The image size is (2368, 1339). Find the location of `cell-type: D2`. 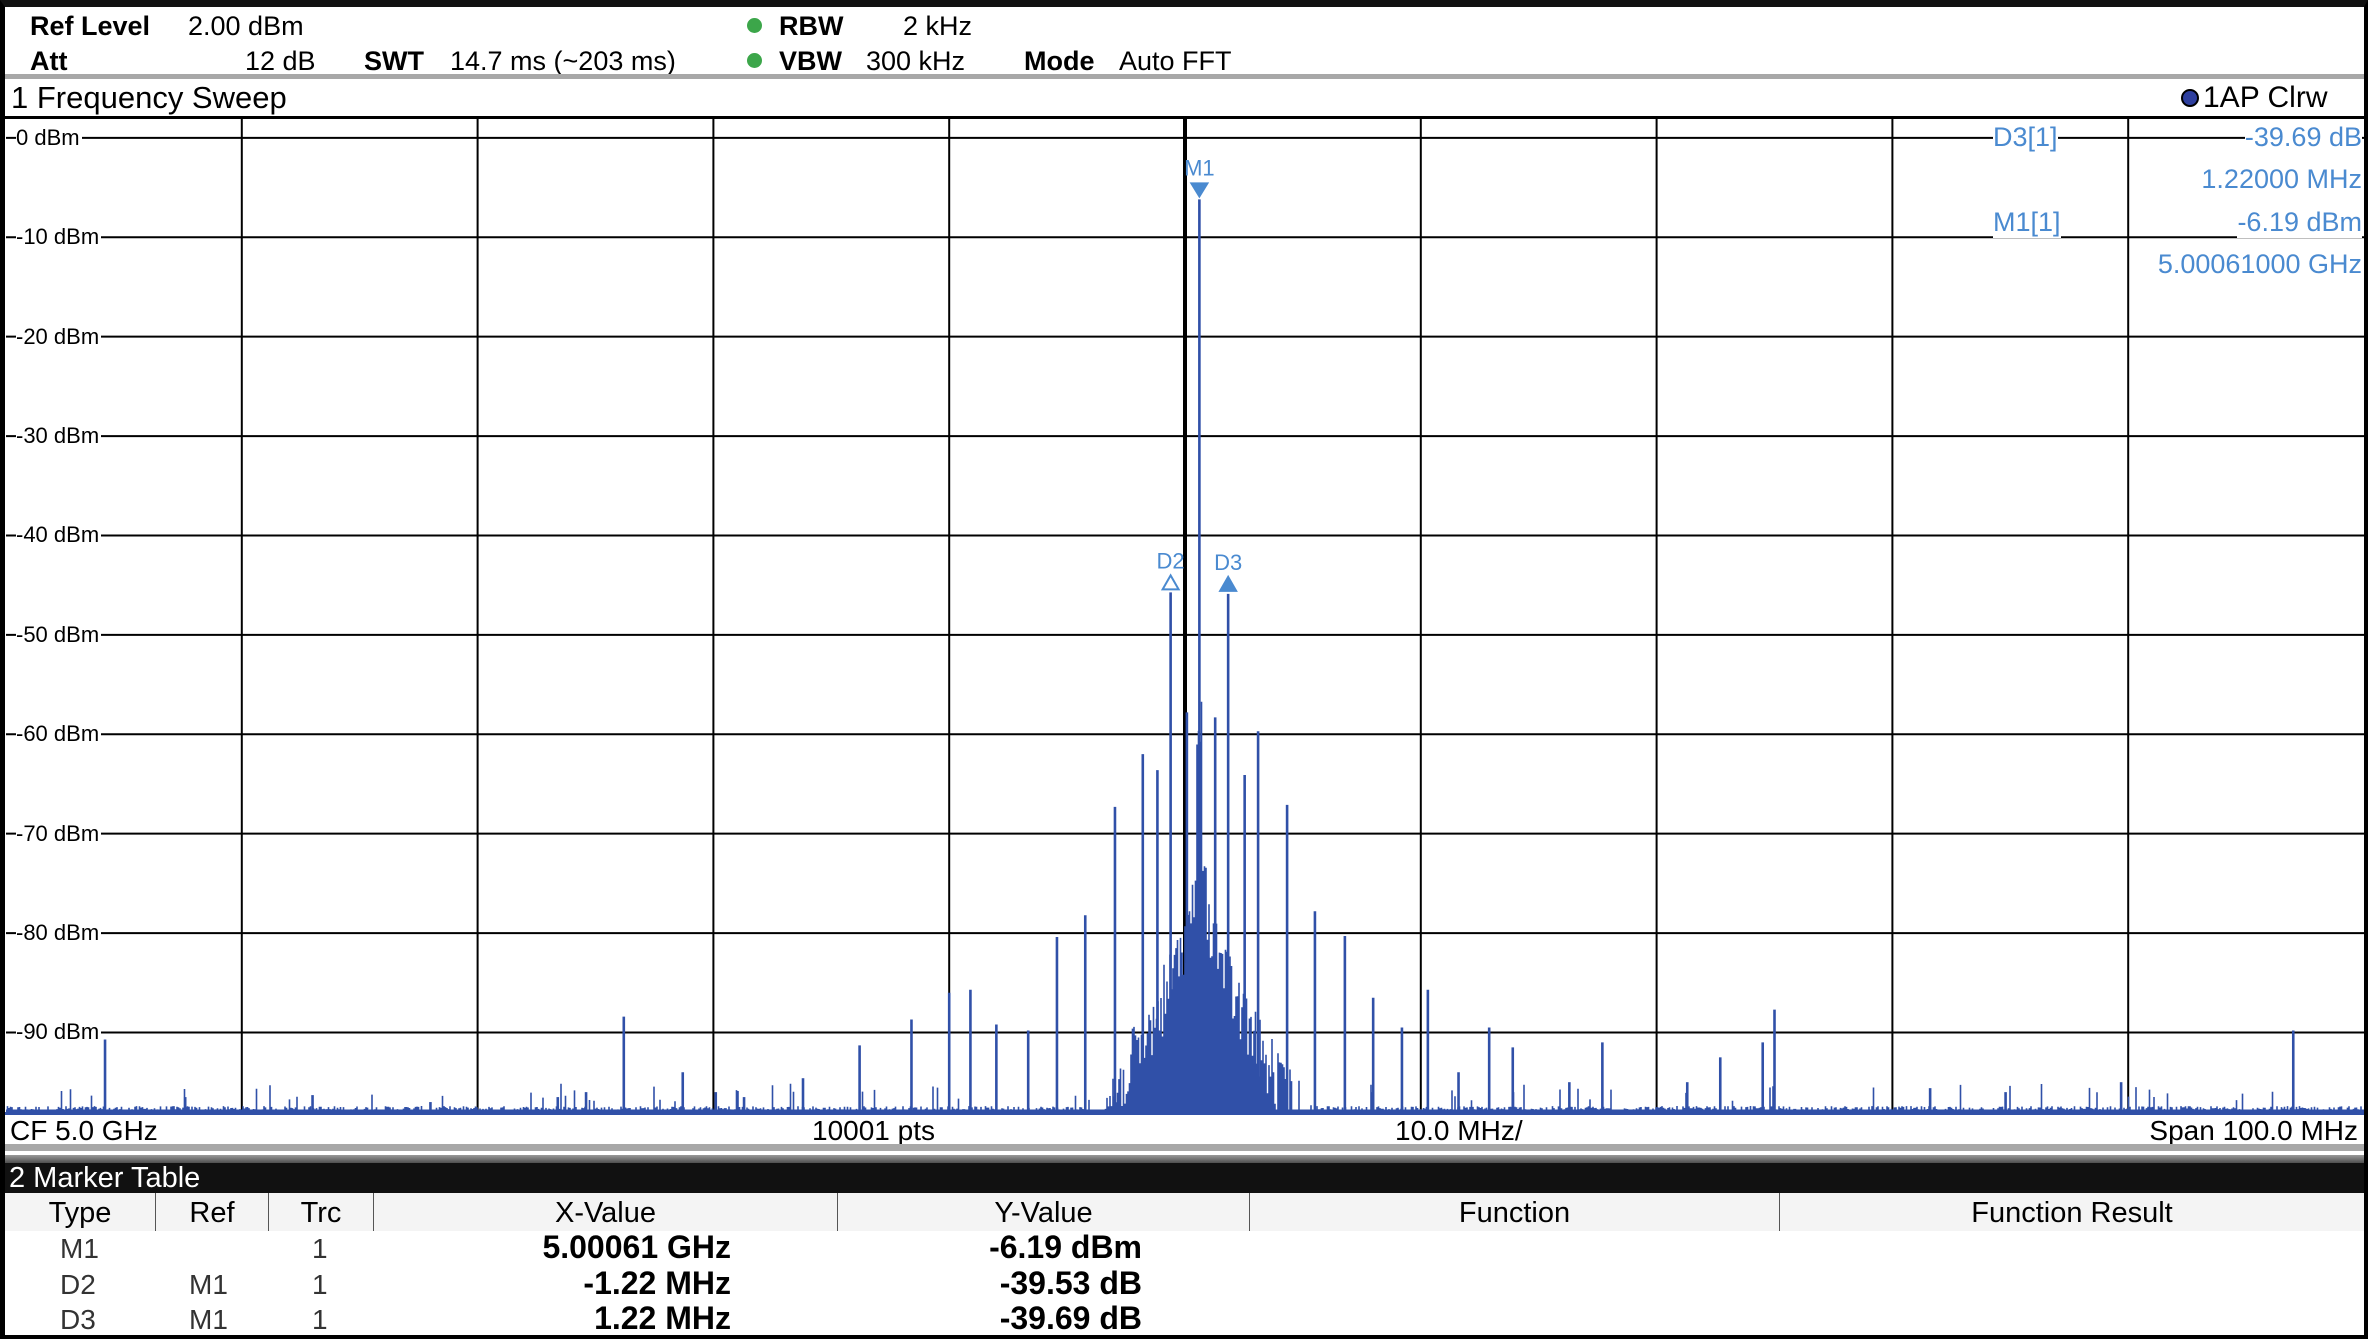

cell-type: D2 is located at coordinates (78, 1284).